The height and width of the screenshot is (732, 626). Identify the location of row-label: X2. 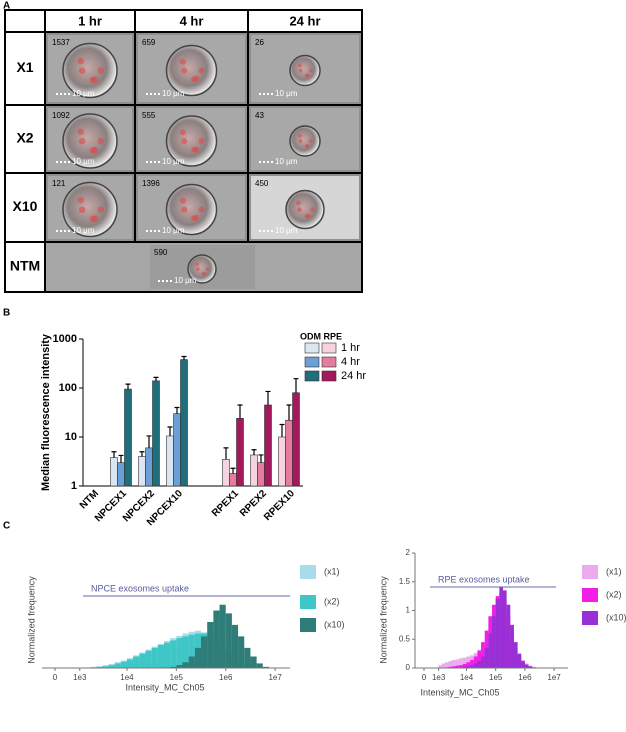
(24, 138).